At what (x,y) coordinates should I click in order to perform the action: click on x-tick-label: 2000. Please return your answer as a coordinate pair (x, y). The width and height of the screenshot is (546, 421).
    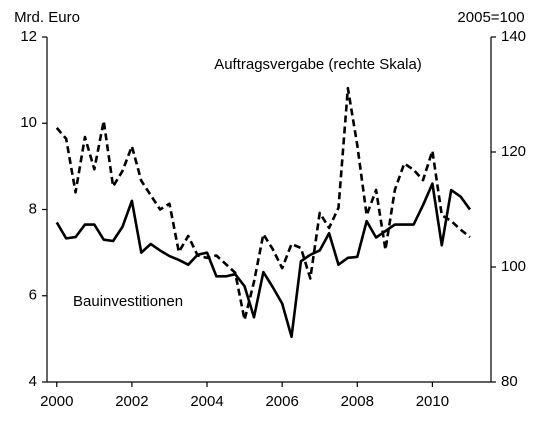
    Looking at the image, I should click on (56, 401).